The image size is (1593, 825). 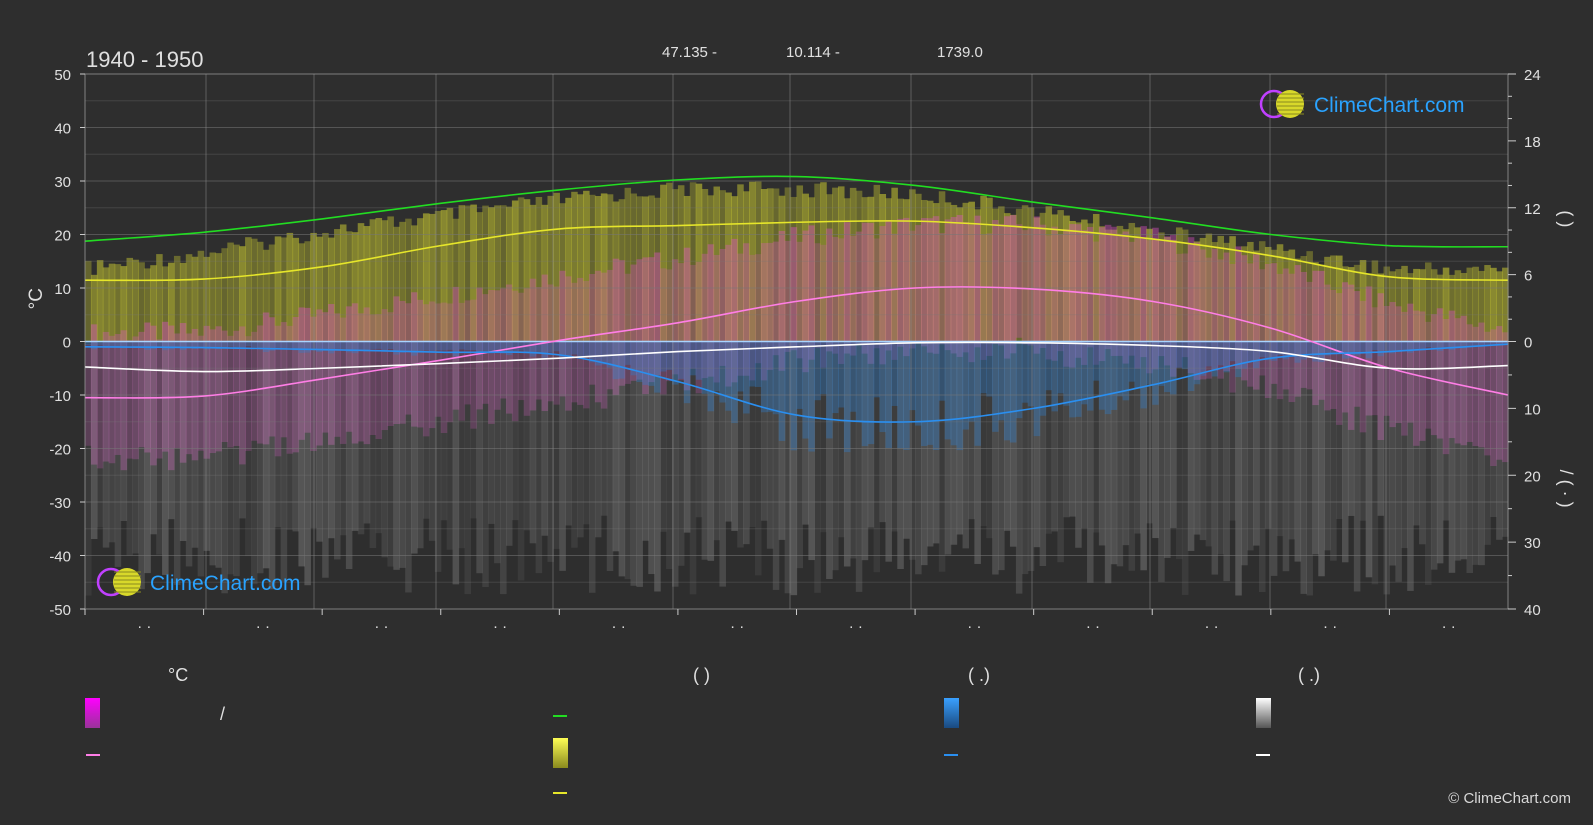 I want to click on right-bottom-tick-label: 10, so click(x=1532, y=409).